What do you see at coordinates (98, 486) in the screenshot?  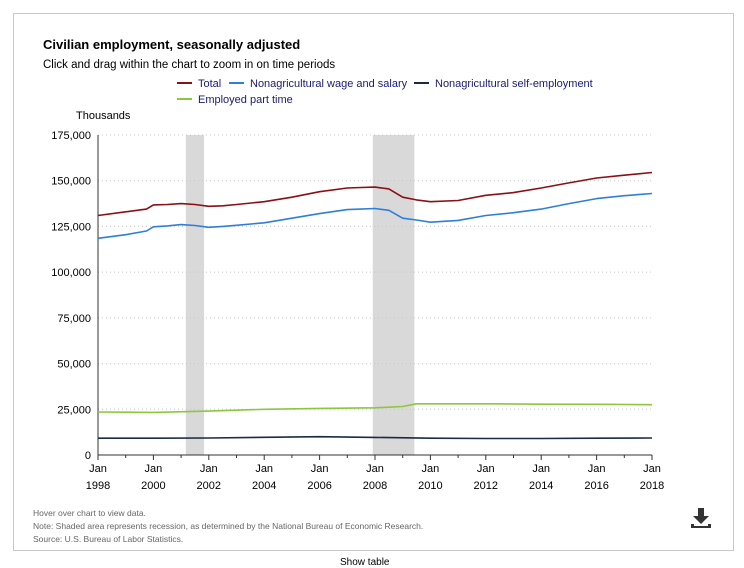 I see `x-tick-year: 1998` at bounding box center [98, 486].